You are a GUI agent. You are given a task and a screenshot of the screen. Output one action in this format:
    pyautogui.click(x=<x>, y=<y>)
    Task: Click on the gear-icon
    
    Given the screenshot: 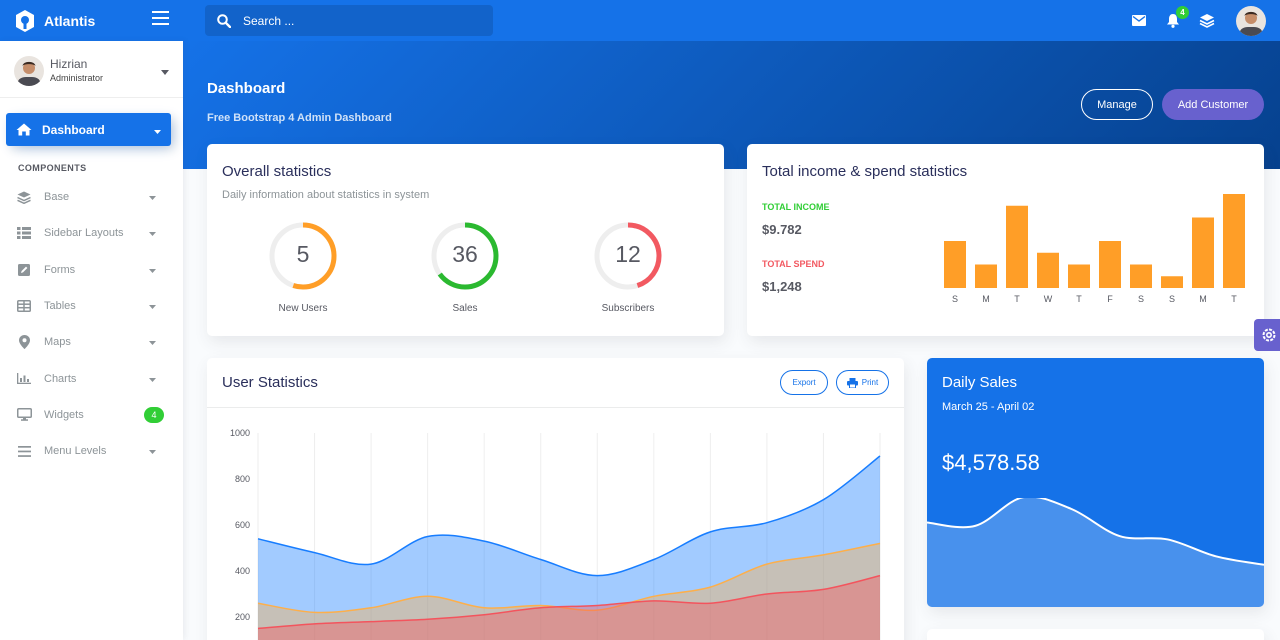 What is the action you would take?
    pyautogui.click(x=1269, y=335)
    